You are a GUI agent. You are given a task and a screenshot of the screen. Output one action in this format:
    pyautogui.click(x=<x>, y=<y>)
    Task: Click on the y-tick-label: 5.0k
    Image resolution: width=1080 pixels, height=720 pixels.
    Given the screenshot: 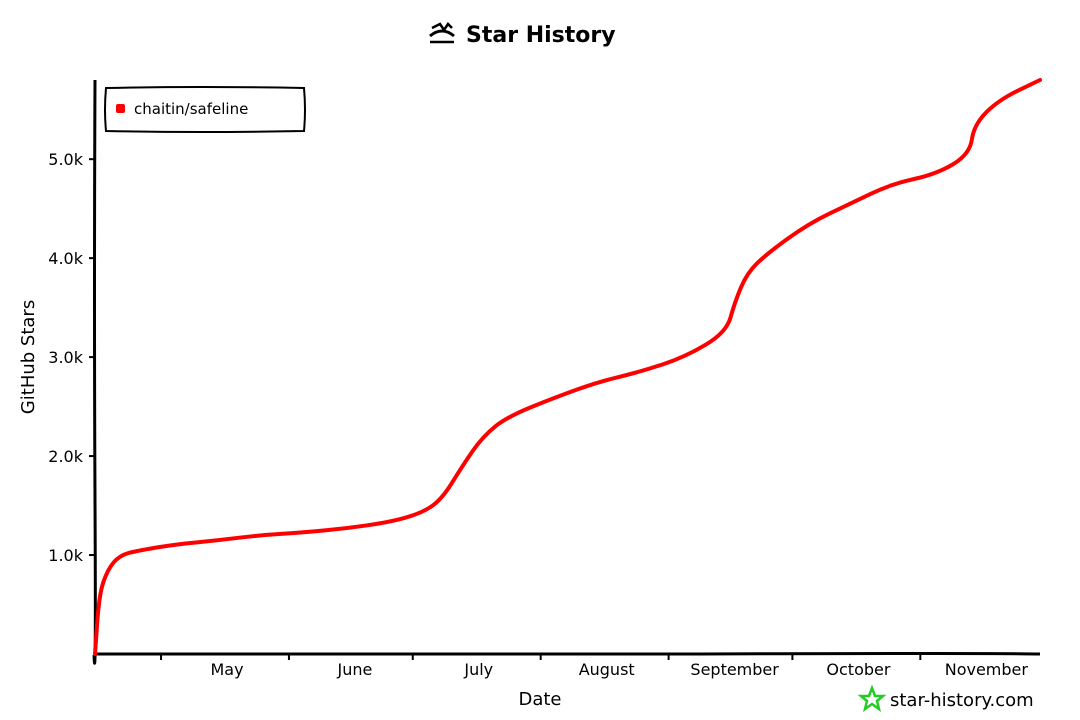 What is the action you would take?
    pyautogui.click(x=65, y=159)
    